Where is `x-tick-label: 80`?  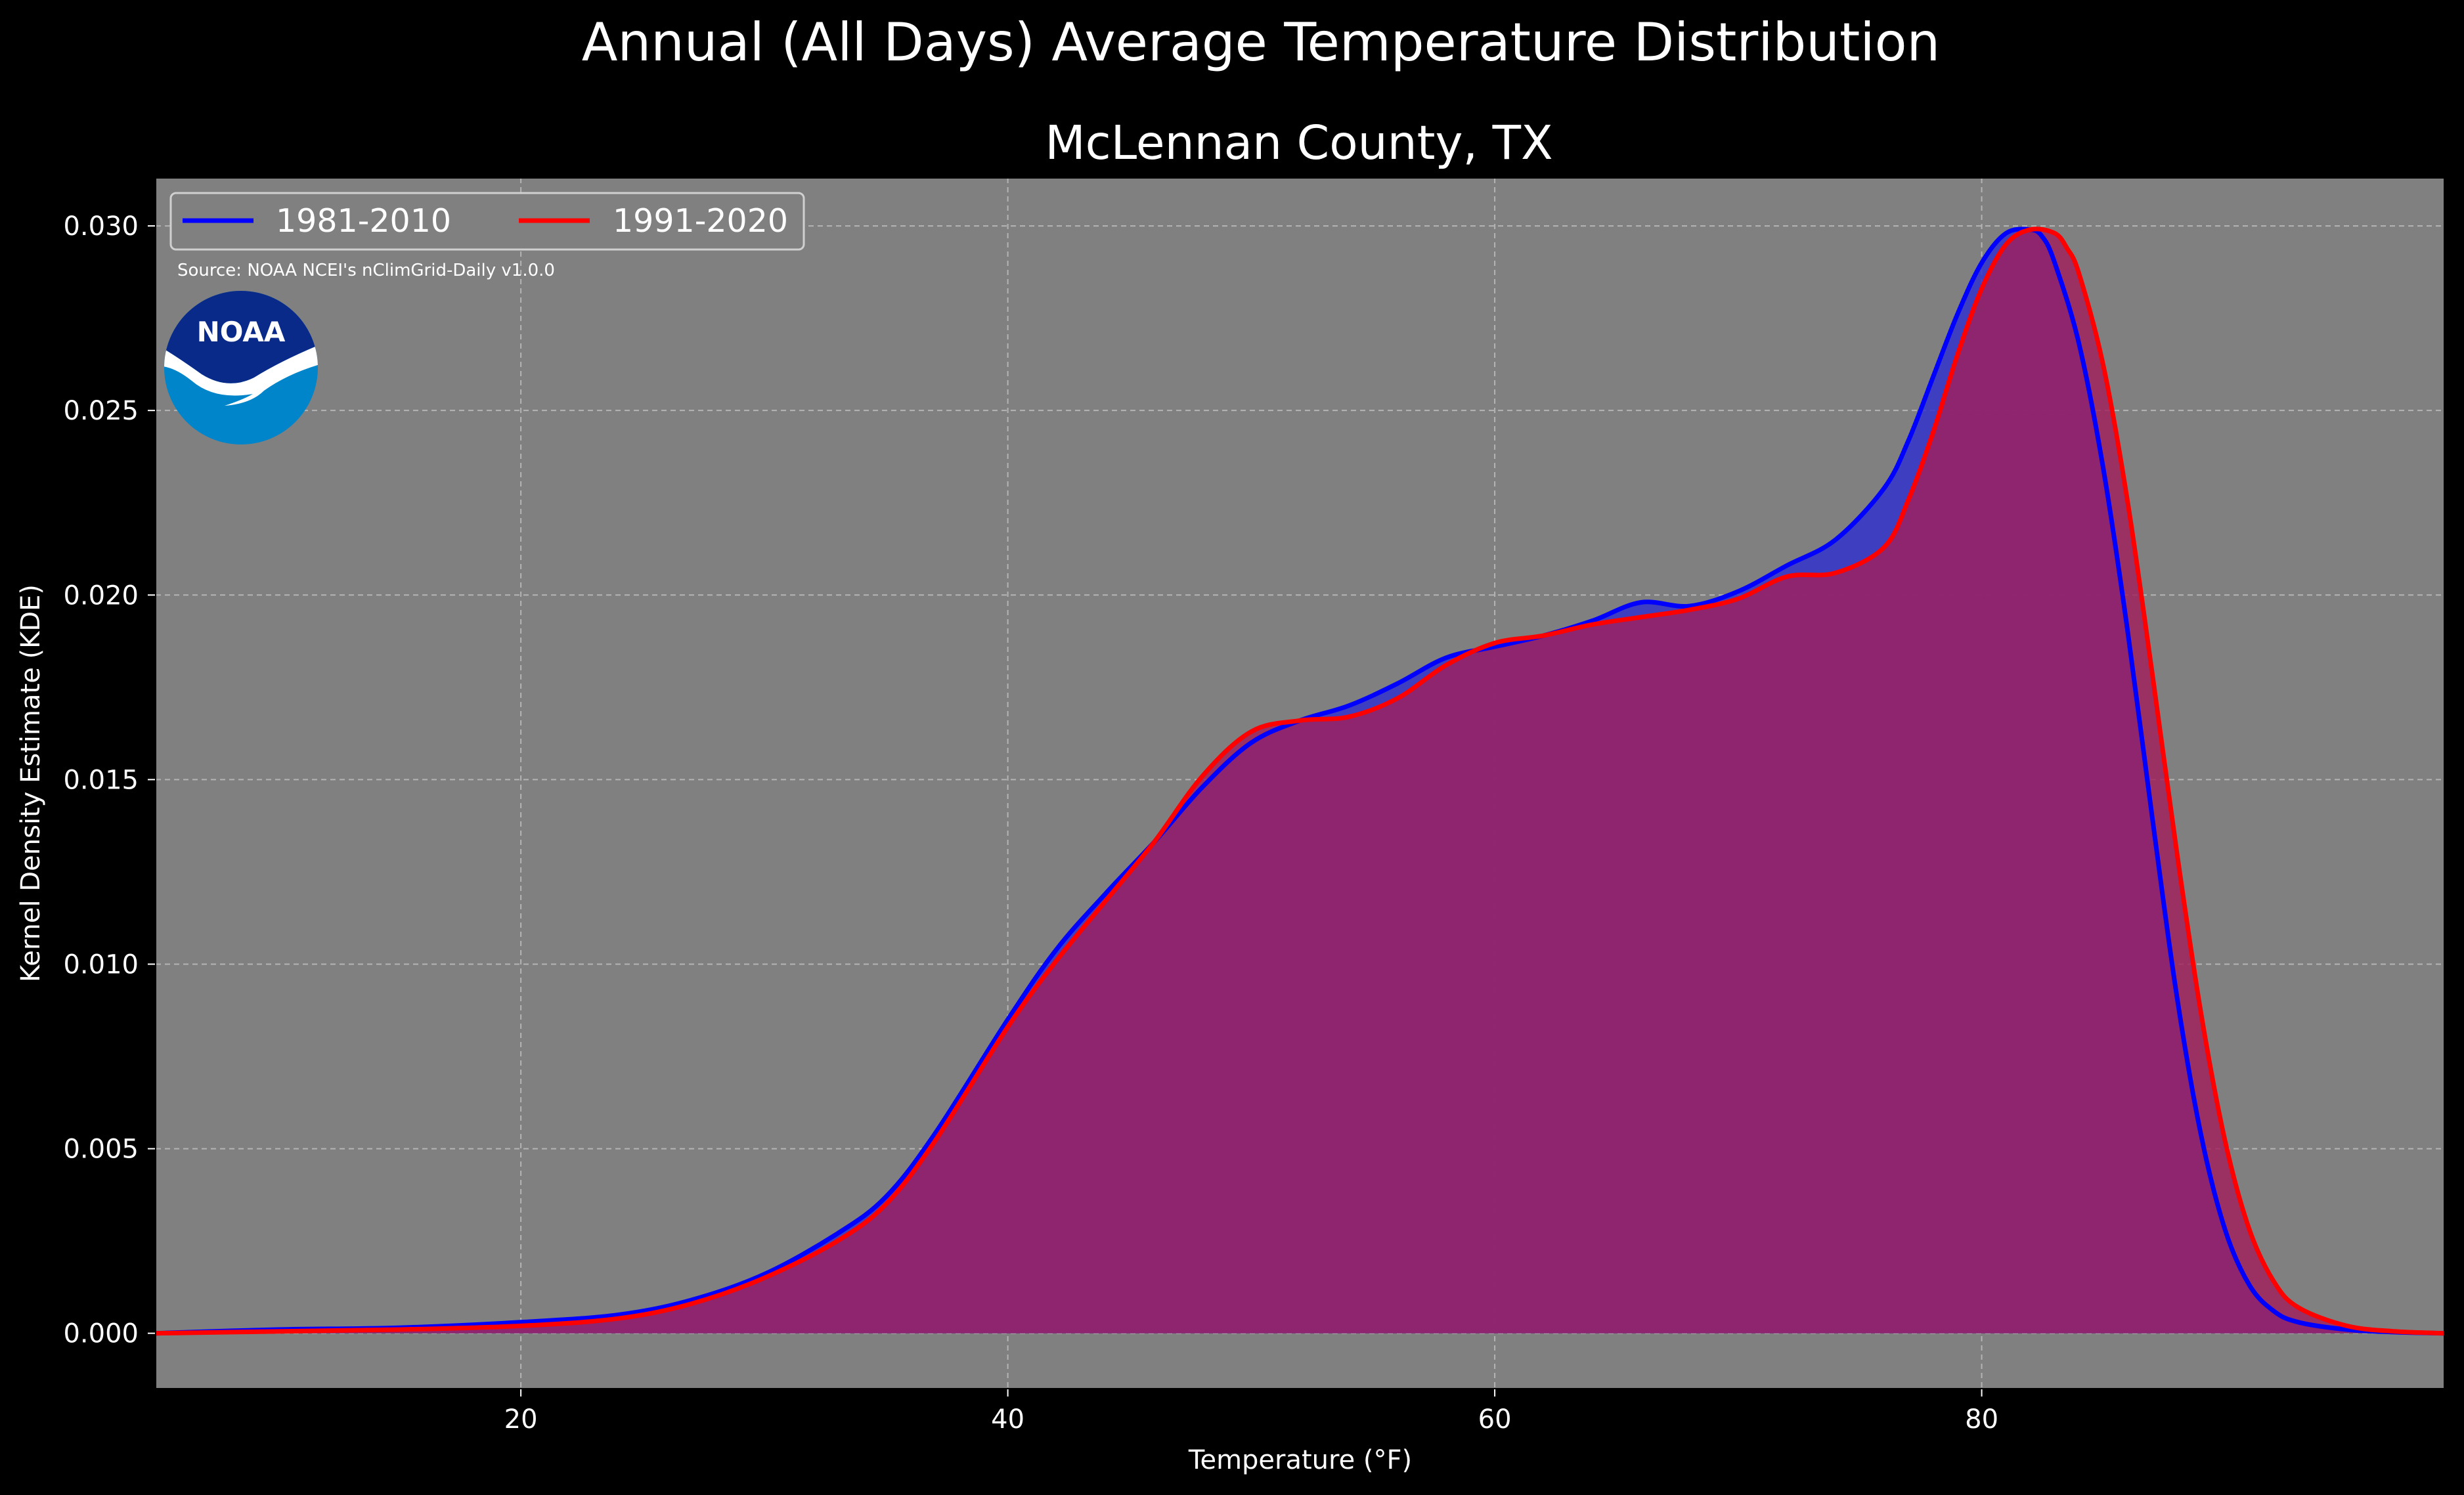 x-tick-label: 80 is located at coordinates (1981, 1419).